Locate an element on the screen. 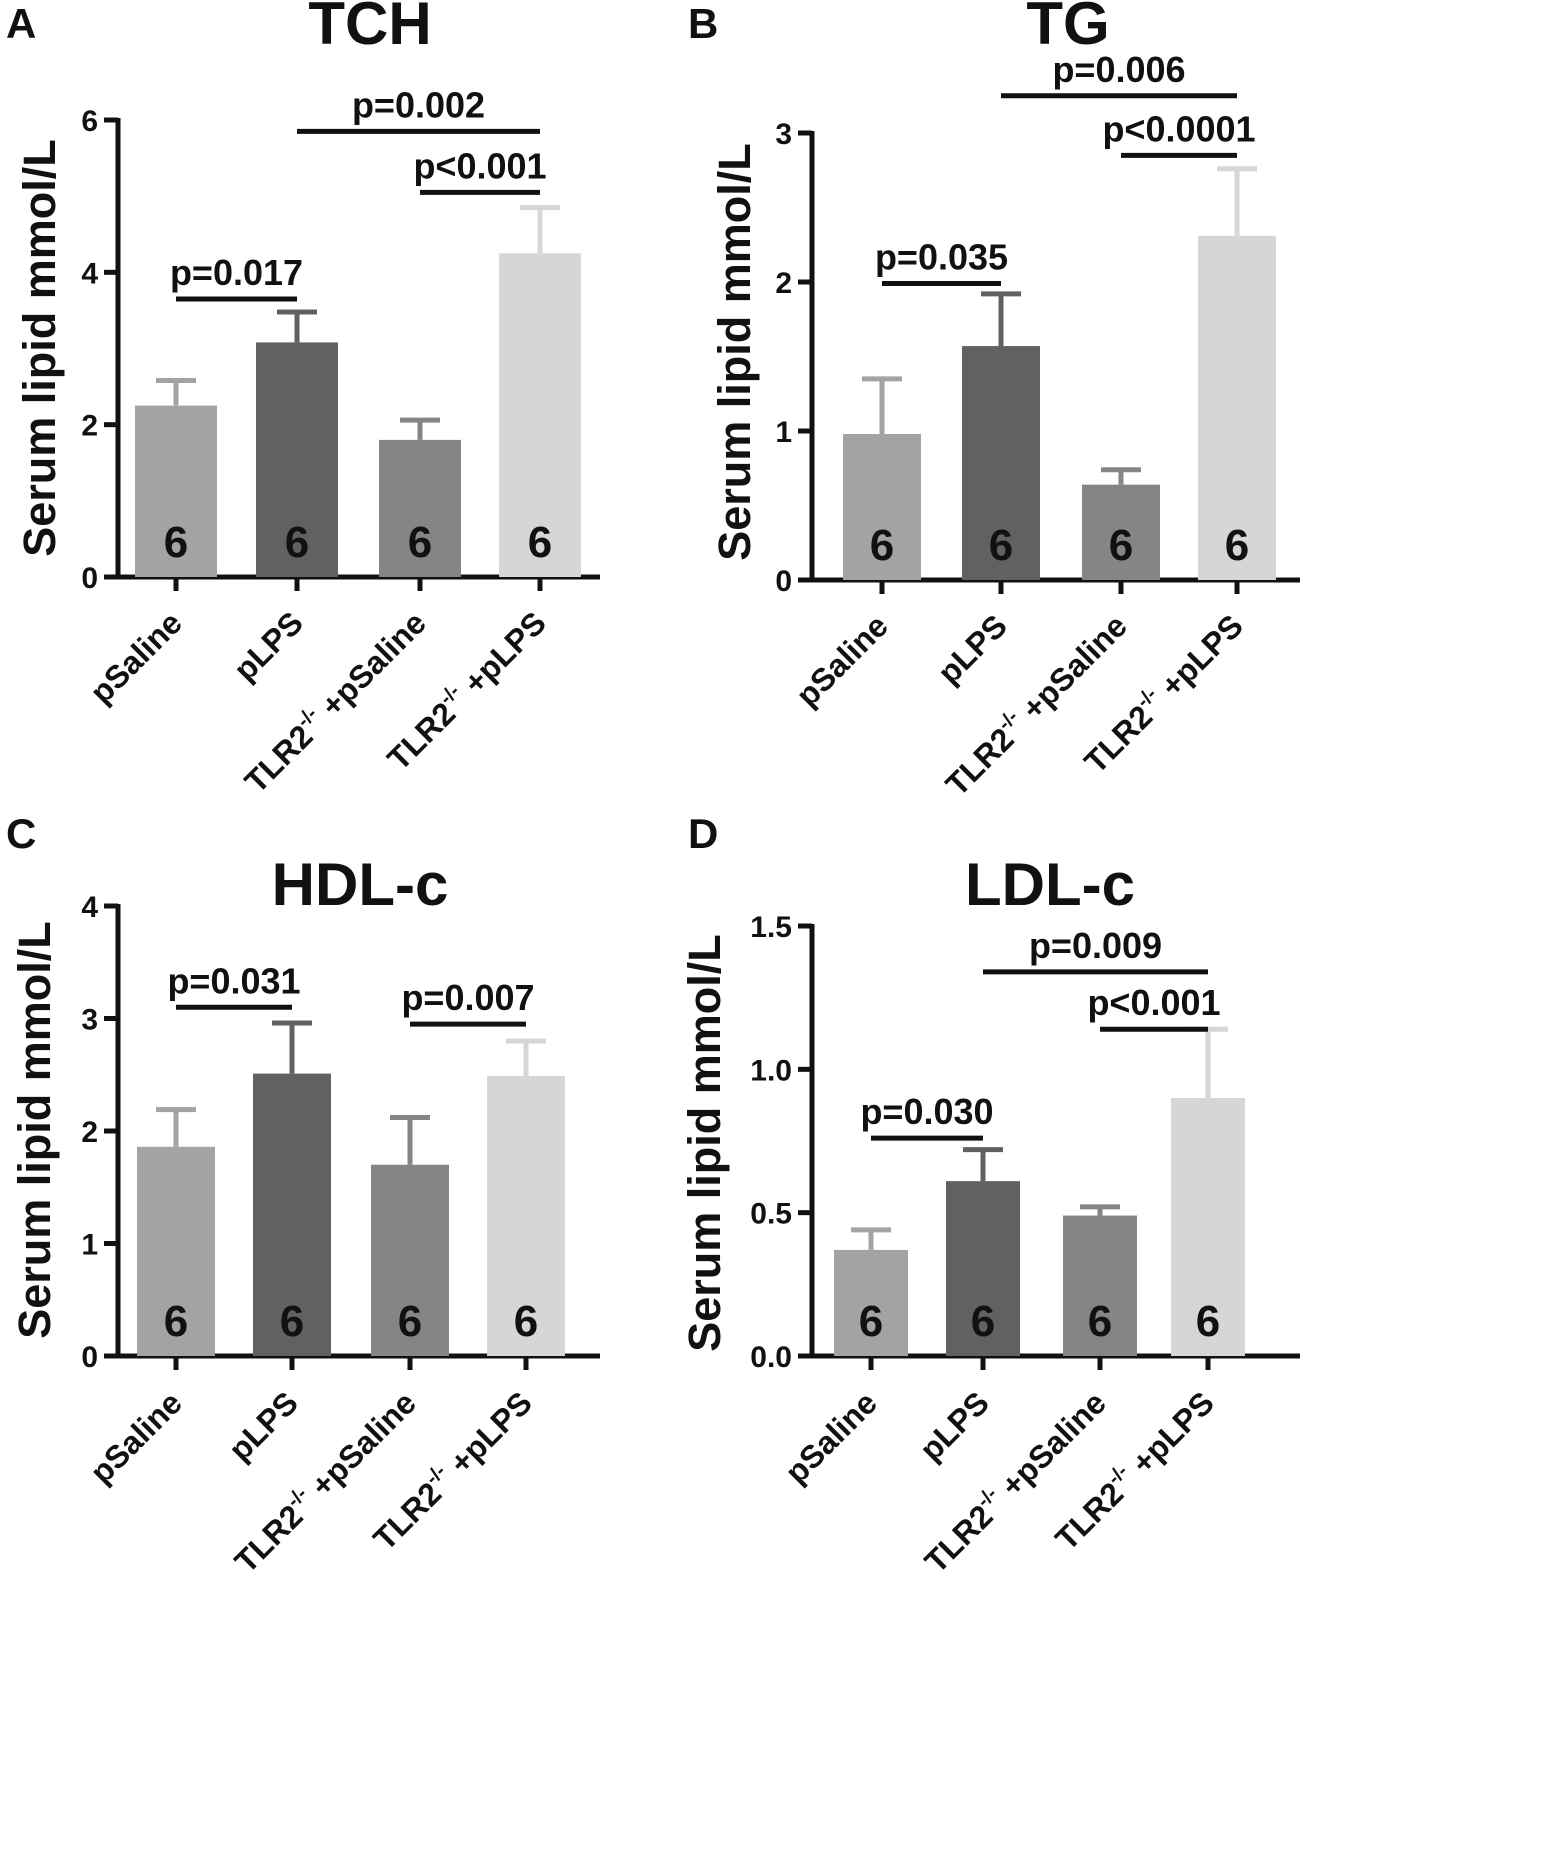  p-value-label: p=0.017 is located at coordinates (236, 272).